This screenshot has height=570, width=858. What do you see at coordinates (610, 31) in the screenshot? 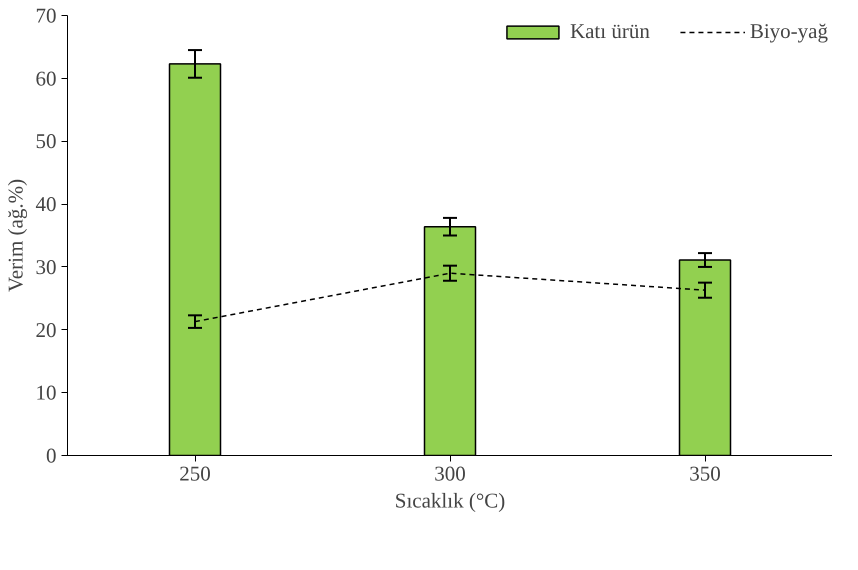
I see `legend-label: Katı ürün` at bounding box center [610, 31].